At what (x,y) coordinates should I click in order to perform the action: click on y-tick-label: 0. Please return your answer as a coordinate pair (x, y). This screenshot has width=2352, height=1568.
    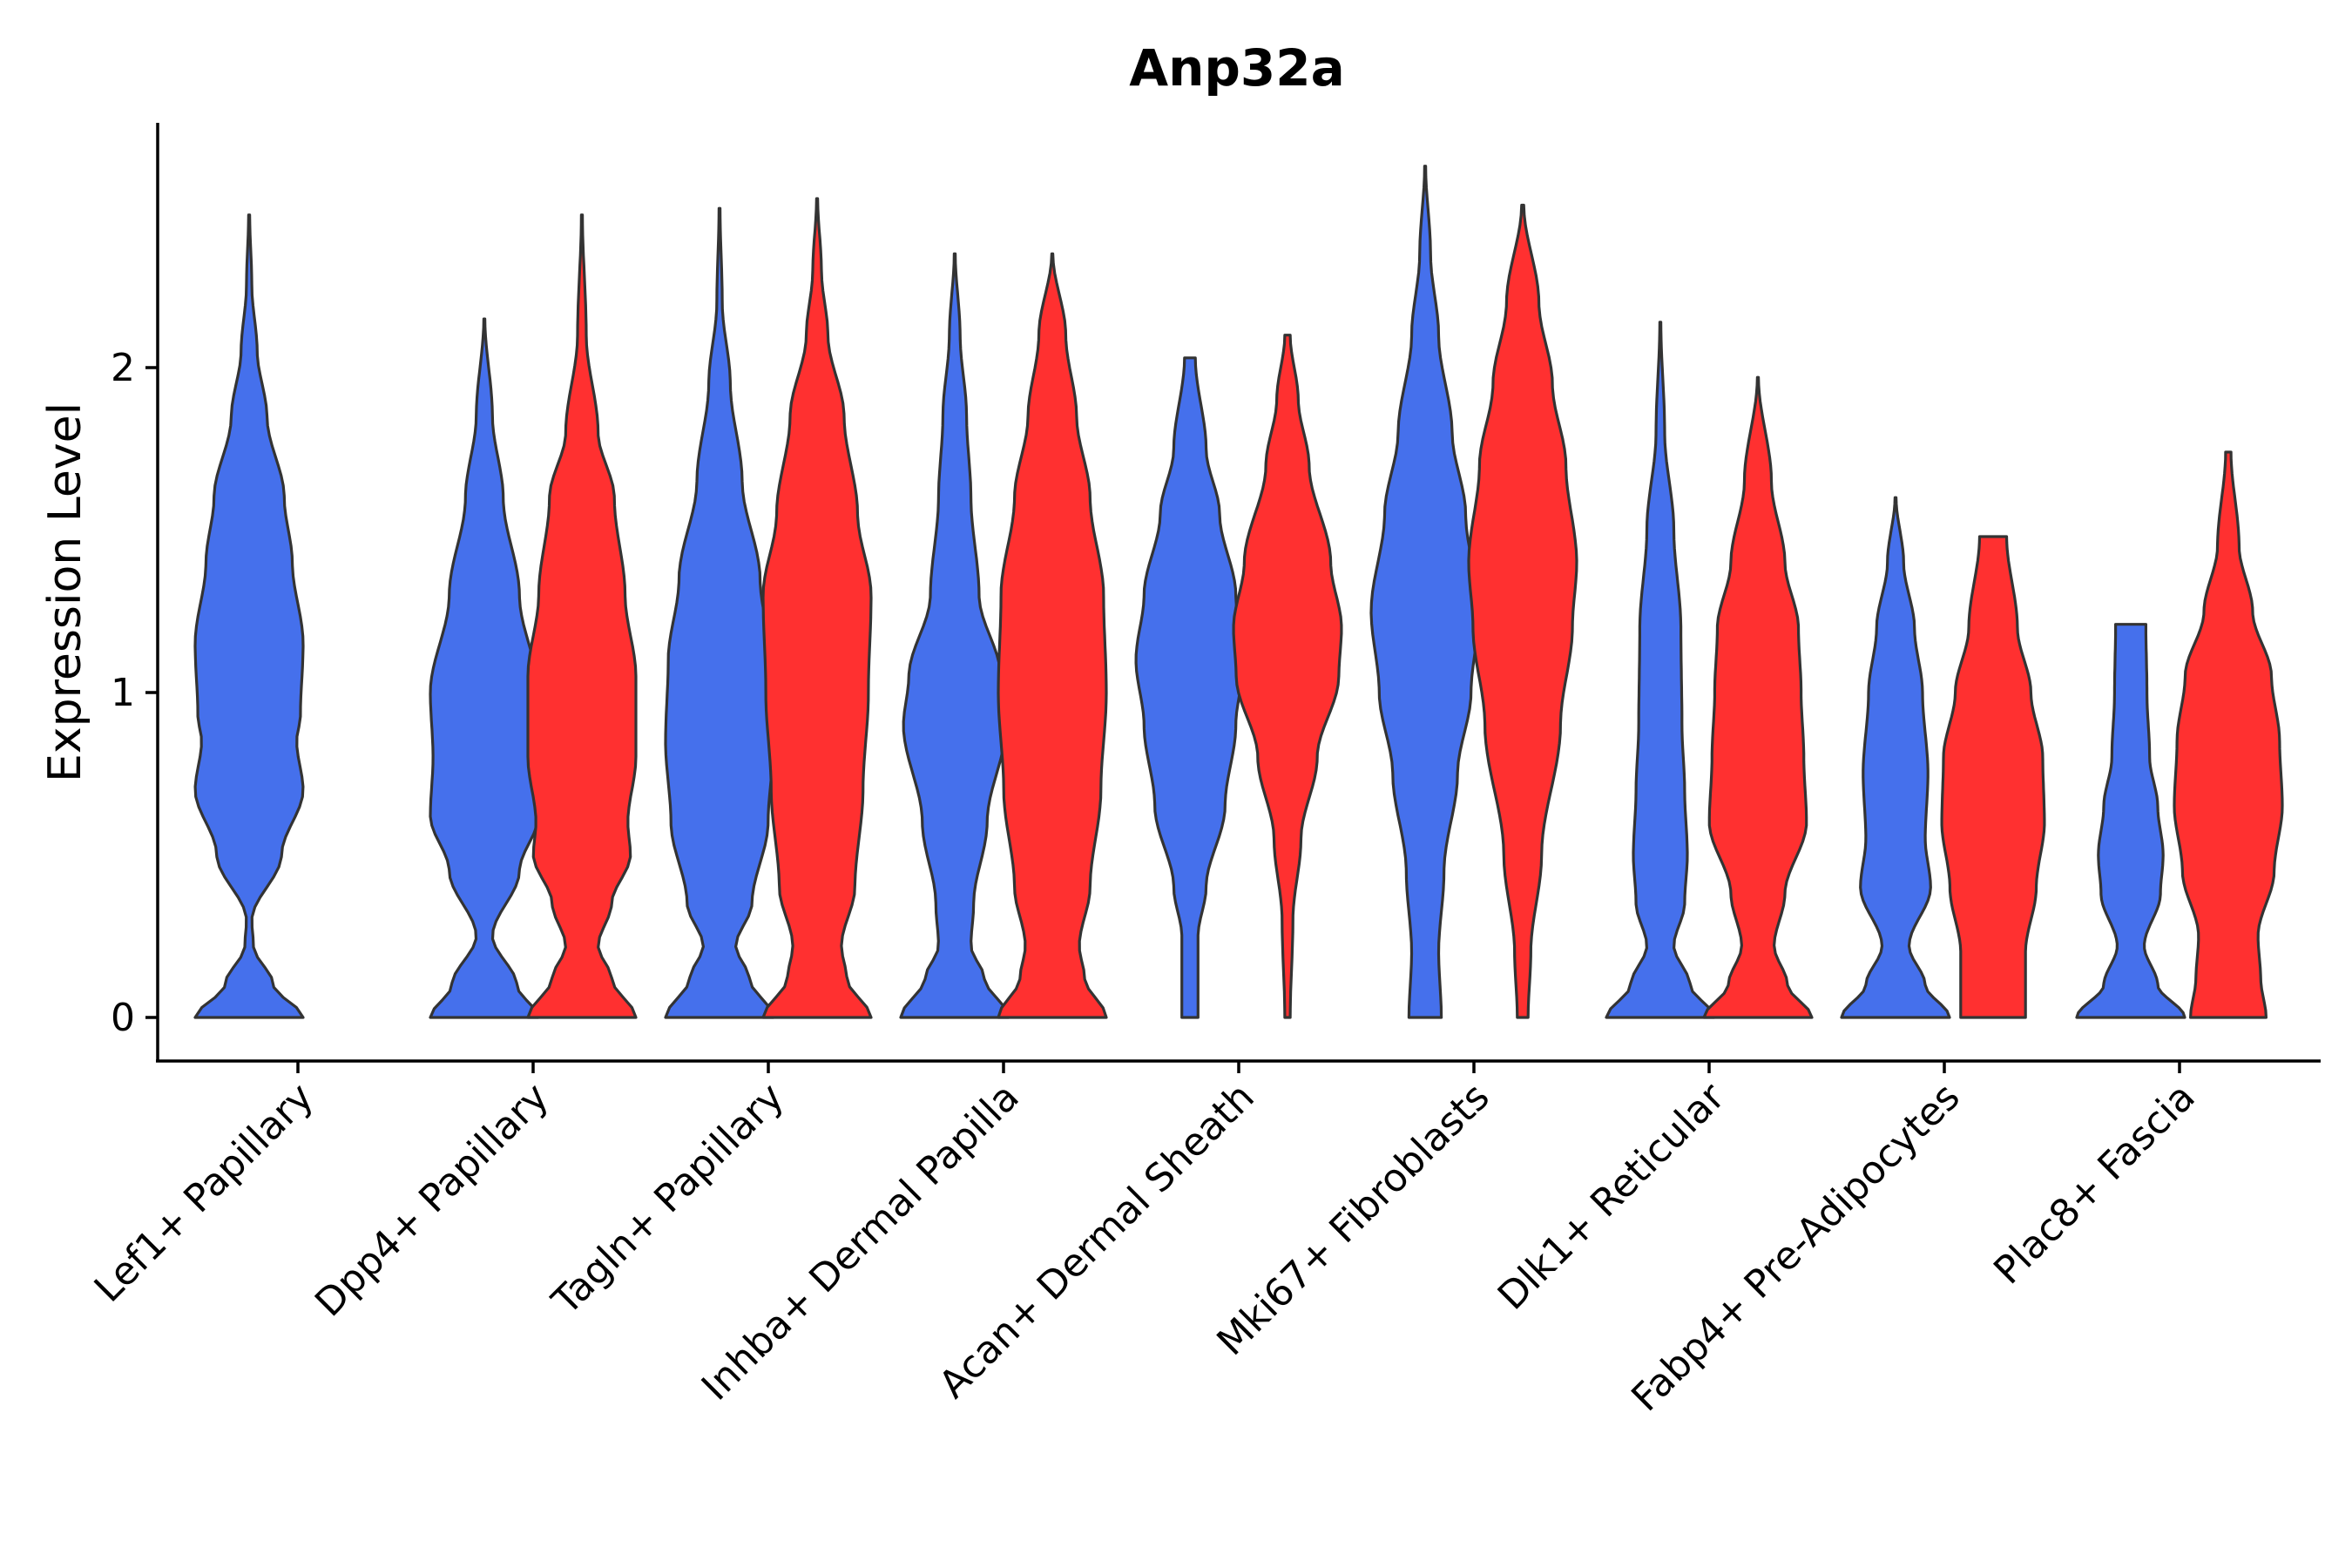
    Looking at the image, I should click on (123, 1018).